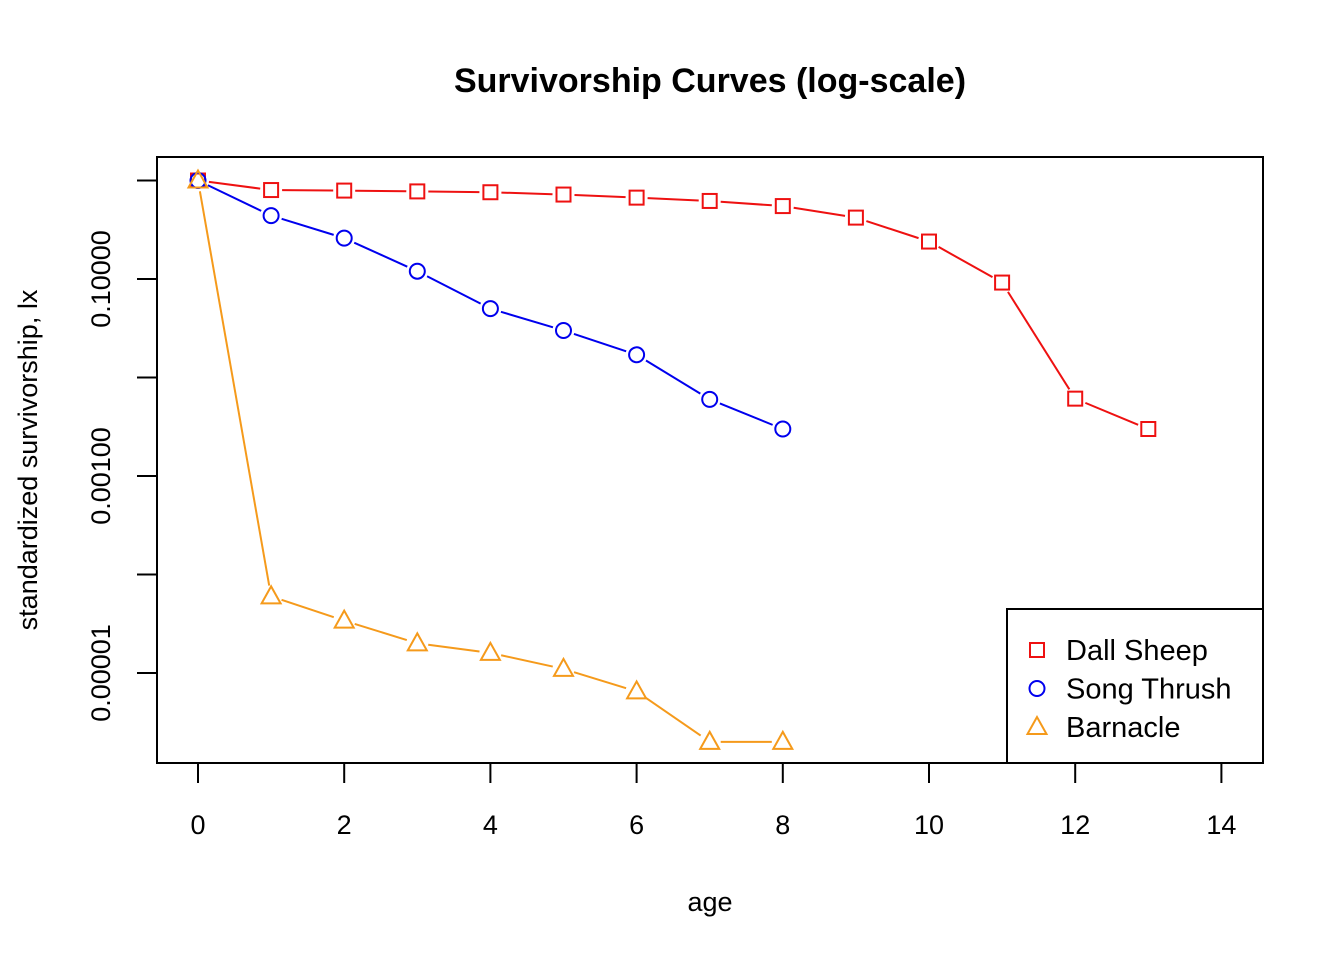 This screenshot has width=1344, height=960. What do you see at coordinates (197, 825) in the screenshot?
I see `x-tick-label: 0` at bounding box center [197, 825].